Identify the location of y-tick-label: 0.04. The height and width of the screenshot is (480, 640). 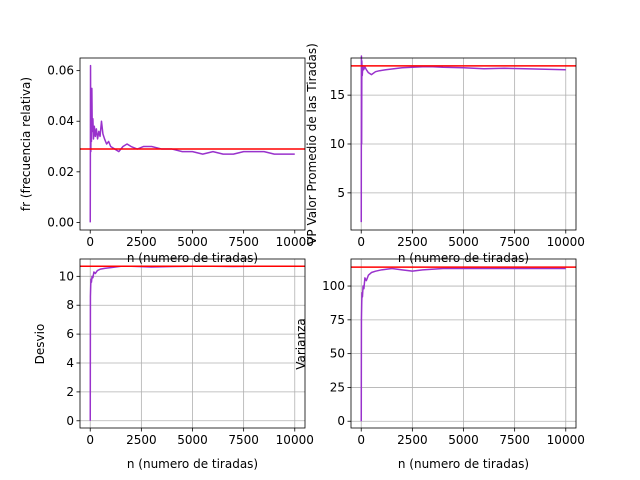
(60, 121).